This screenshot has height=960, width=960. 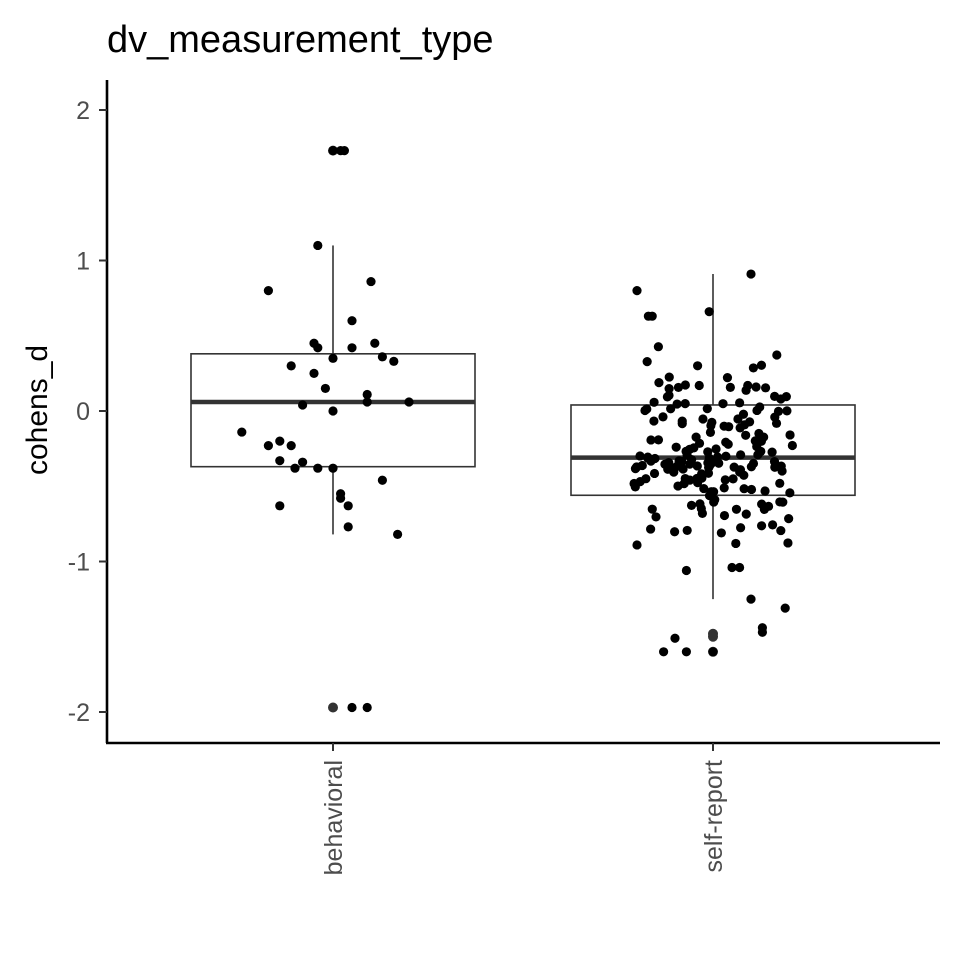 I want to click on y-tick-label: 1, so click(x=83, y=262).